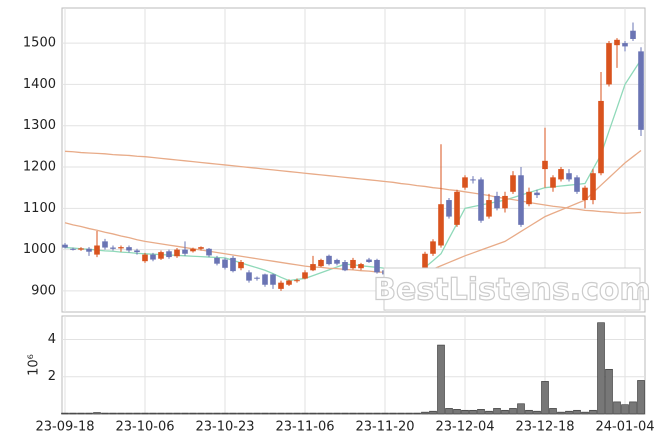  What do you see at coordinates (39, 167) in the screenshot?
I see `y-tick-label: 1200` at bounding box center [39, 167].